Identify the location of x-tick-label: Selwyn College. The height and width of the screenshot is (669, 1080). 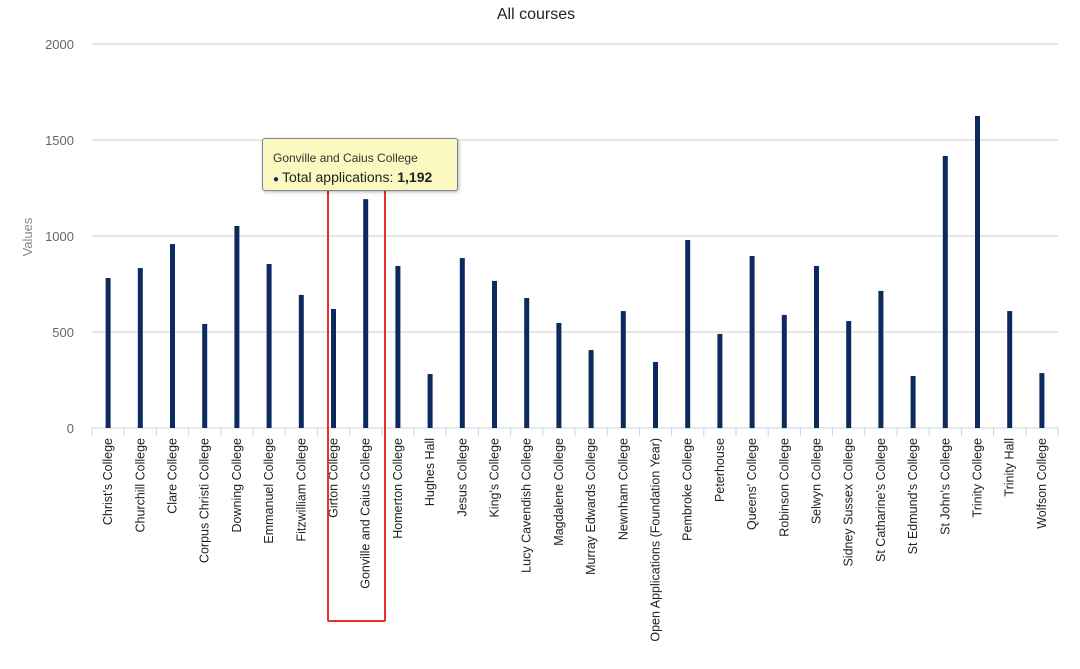
(817, 481).